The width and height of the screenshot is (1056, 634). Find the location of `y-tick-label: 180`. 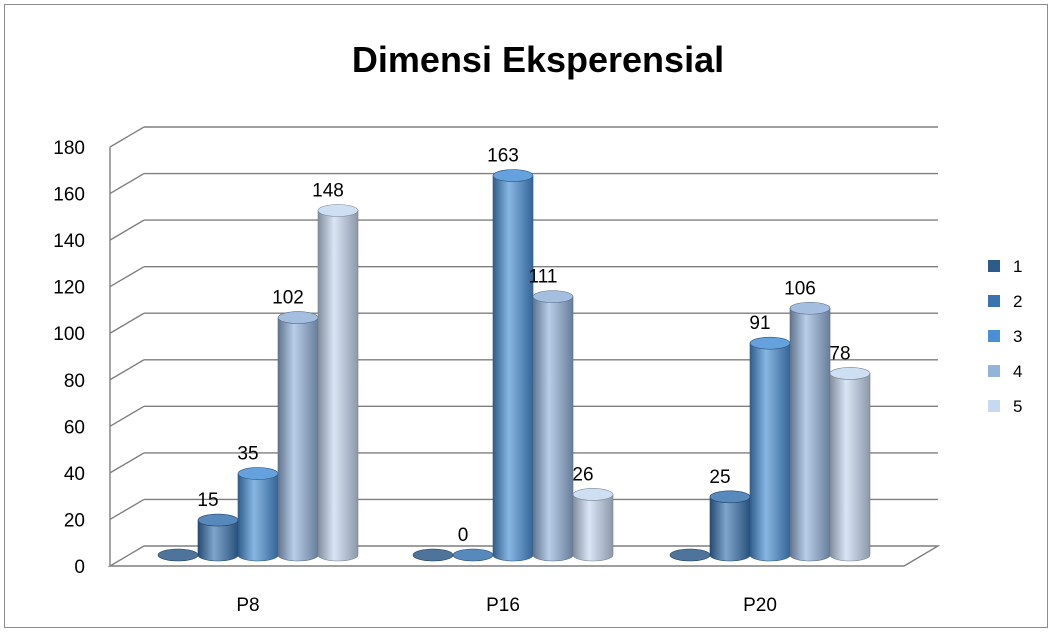

y-tick-label: 180 is located at coordinates (69, 148).